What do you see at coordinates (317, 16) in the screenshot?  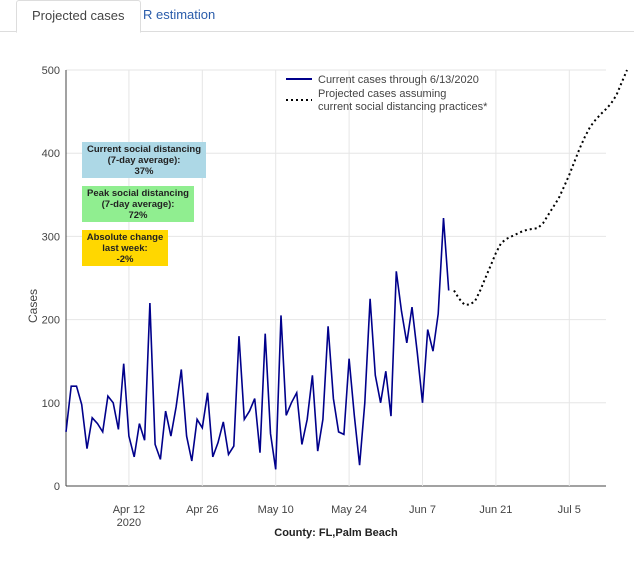 I see `tab-bar: Projected cases R estimation` at bounding box center [317, 16].